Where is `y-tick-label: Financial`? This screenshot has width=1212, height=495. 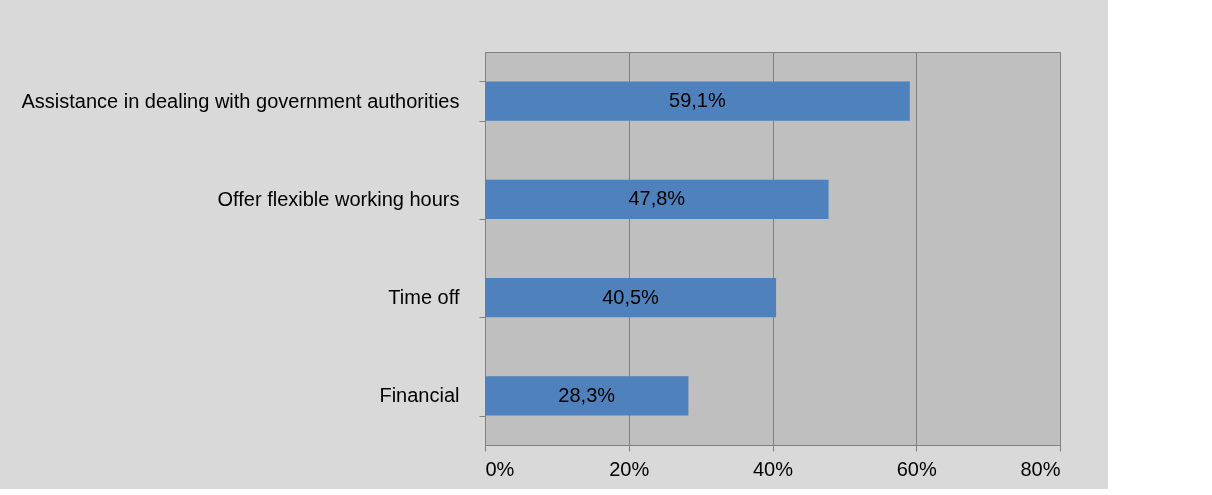 y-tick-label: Financial is located at coordinates (419, 395).